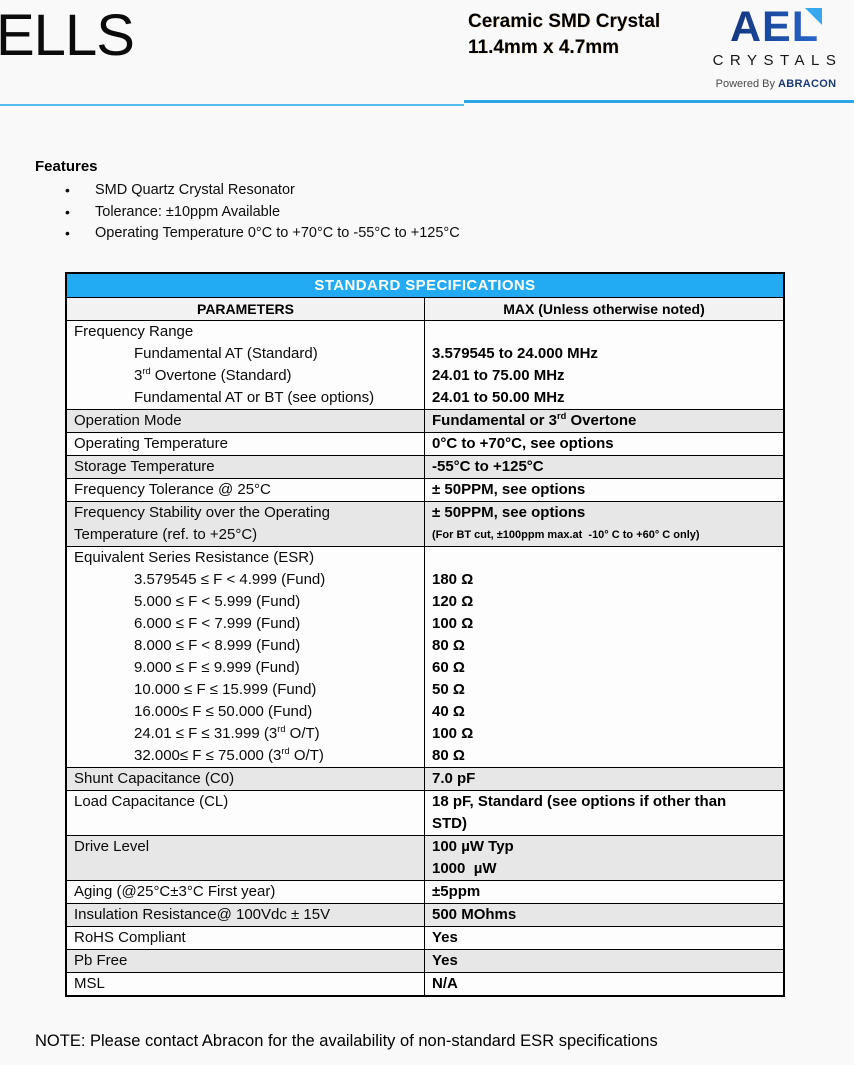 This screenshot has height=1065, width=854. What do you see at coordinates (498, 375) in the screenshot?
I see `value-line: 24.01 to 75.00 MHz` at bounding box center [498, 375].